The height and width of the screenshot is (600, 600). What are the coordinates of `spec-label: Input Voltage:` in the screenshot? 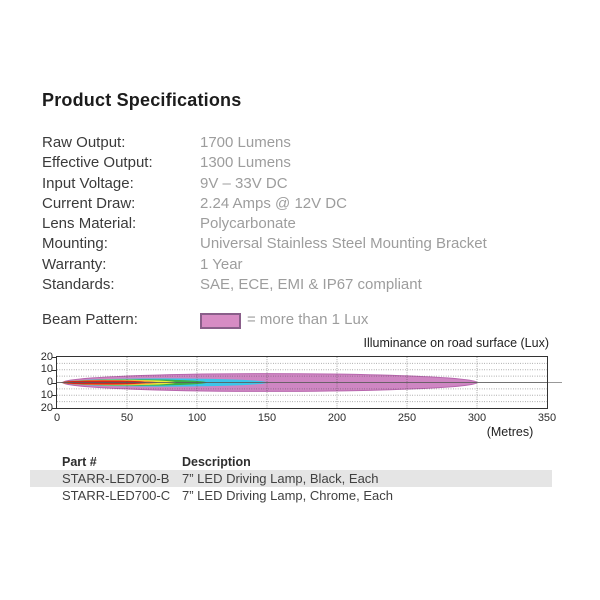 It's located at (88, 183).